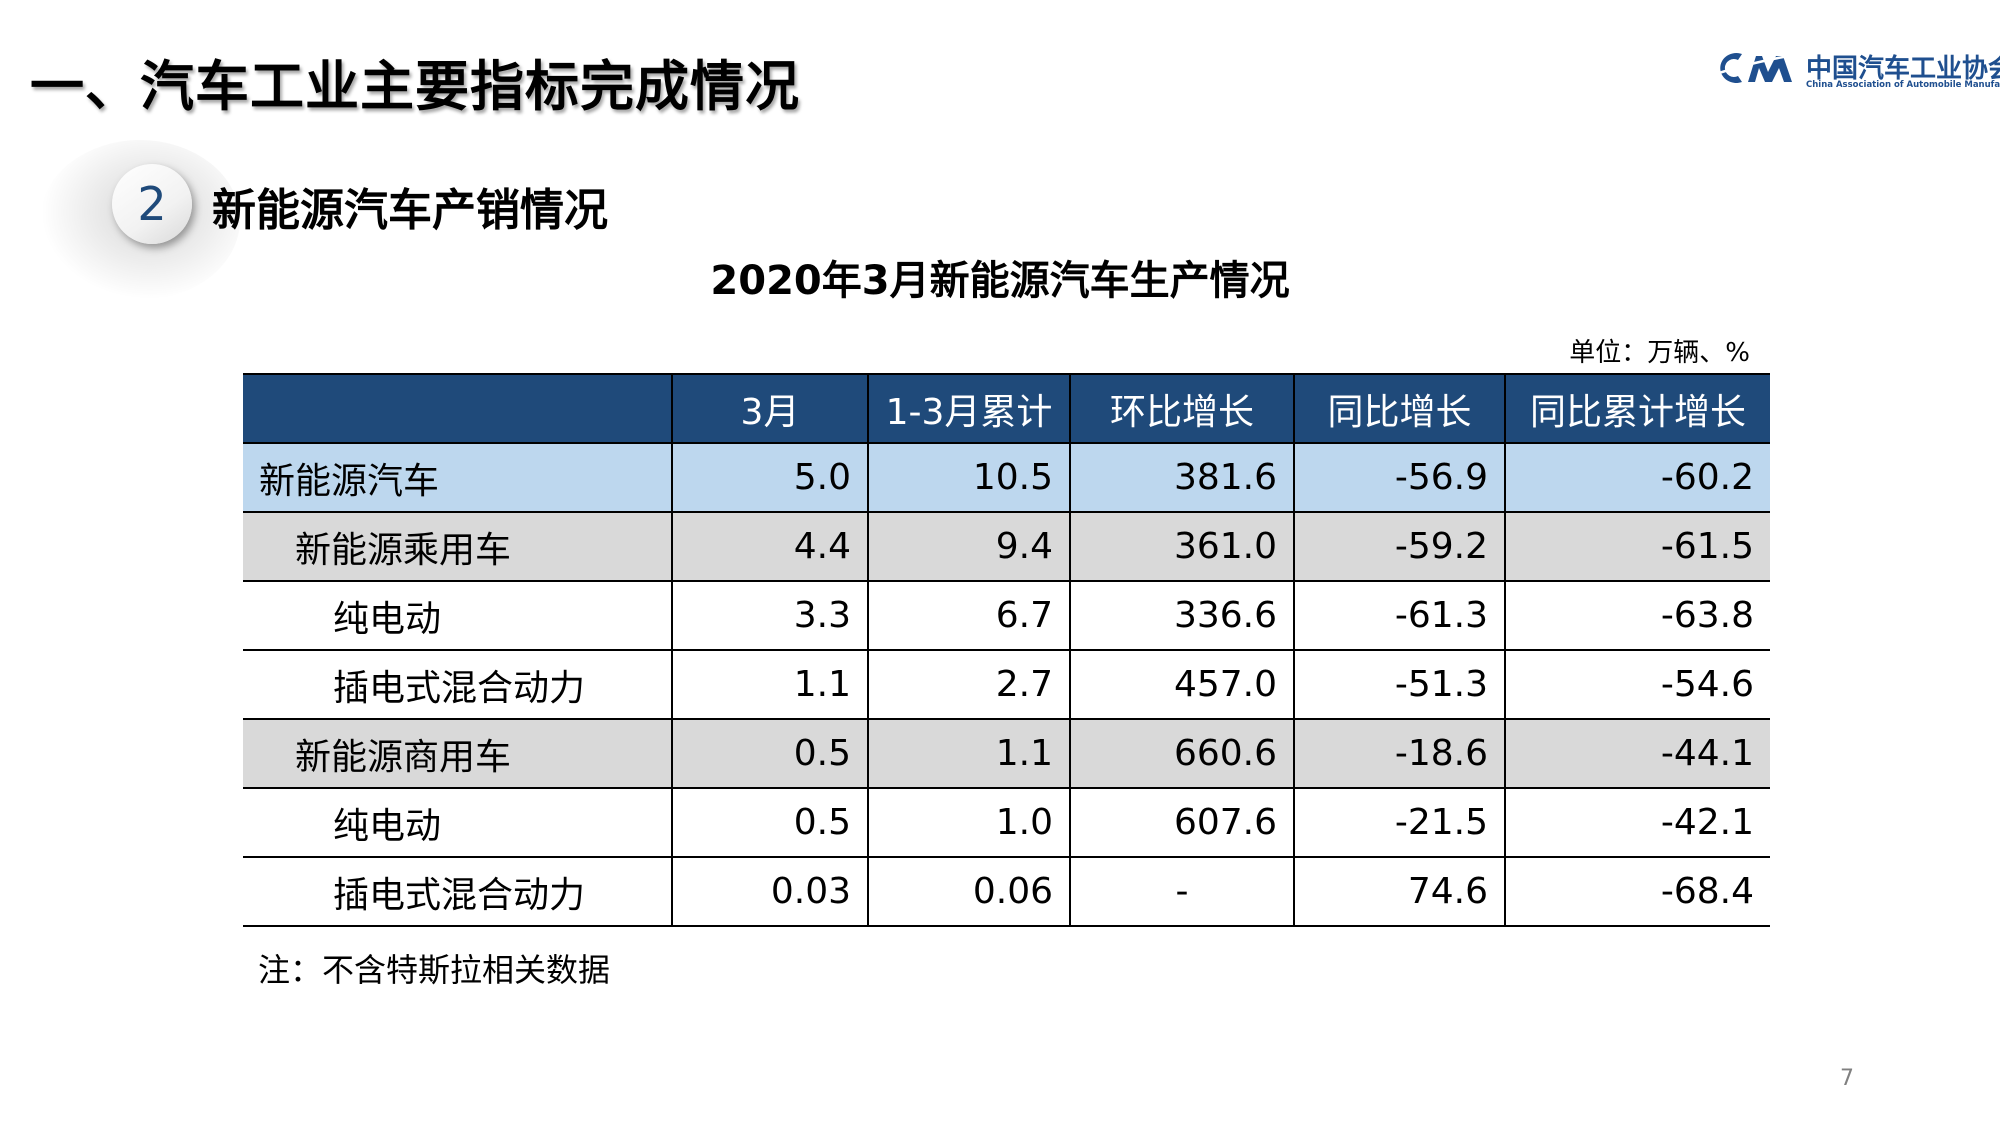 This screenshot has width=2000, height=1125. What do you see at coordinates (457, 754) in the screenshot?
I see `row-label: 新能源商用车` at bounding box center [457, 754].